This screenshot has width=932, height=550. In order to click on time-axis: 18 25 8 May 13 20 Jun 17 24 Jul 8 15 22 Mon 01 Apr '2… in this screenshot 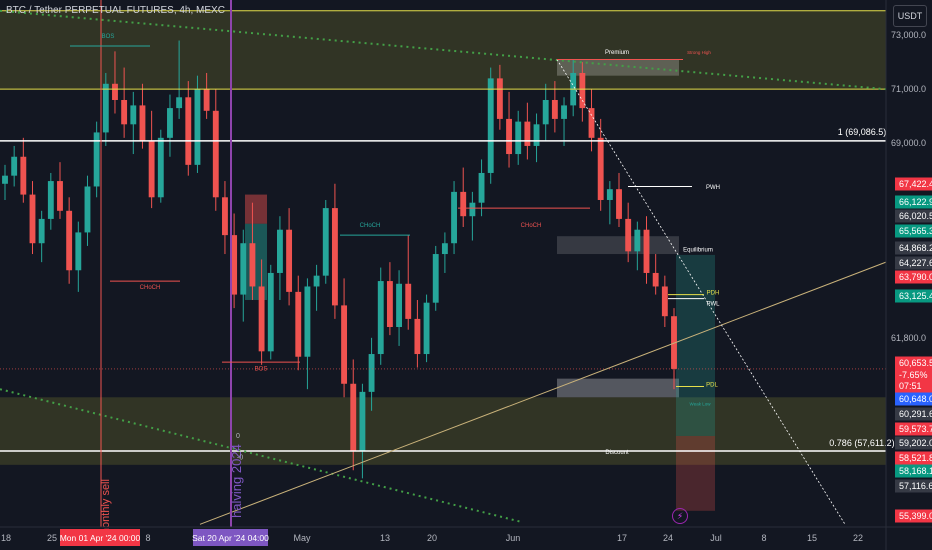, I will do `click(432, 537)`.